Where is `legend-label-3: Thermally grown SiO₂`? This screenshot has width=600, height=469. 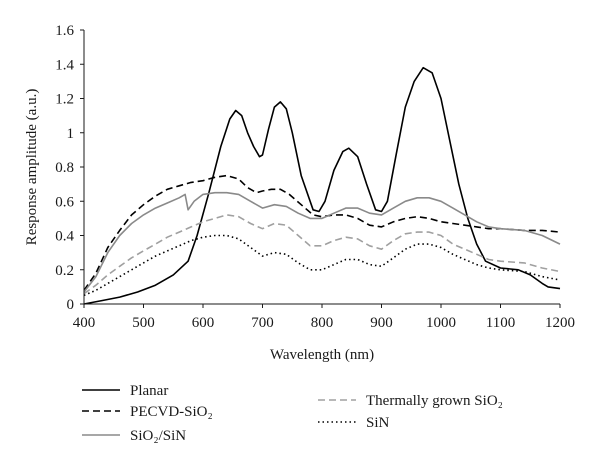
legend-label-3: Thermally grown SiO₂ is located at coordinates (434, 401).